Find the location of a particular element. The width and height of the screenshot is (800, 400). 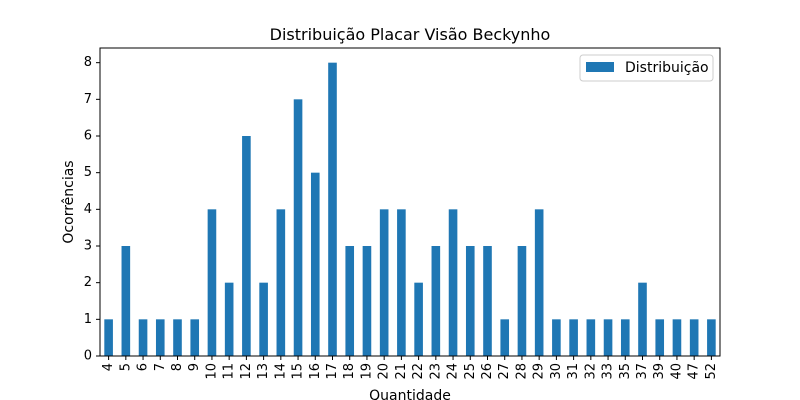

legend: Distribuição is located at coordinates (646, 68).